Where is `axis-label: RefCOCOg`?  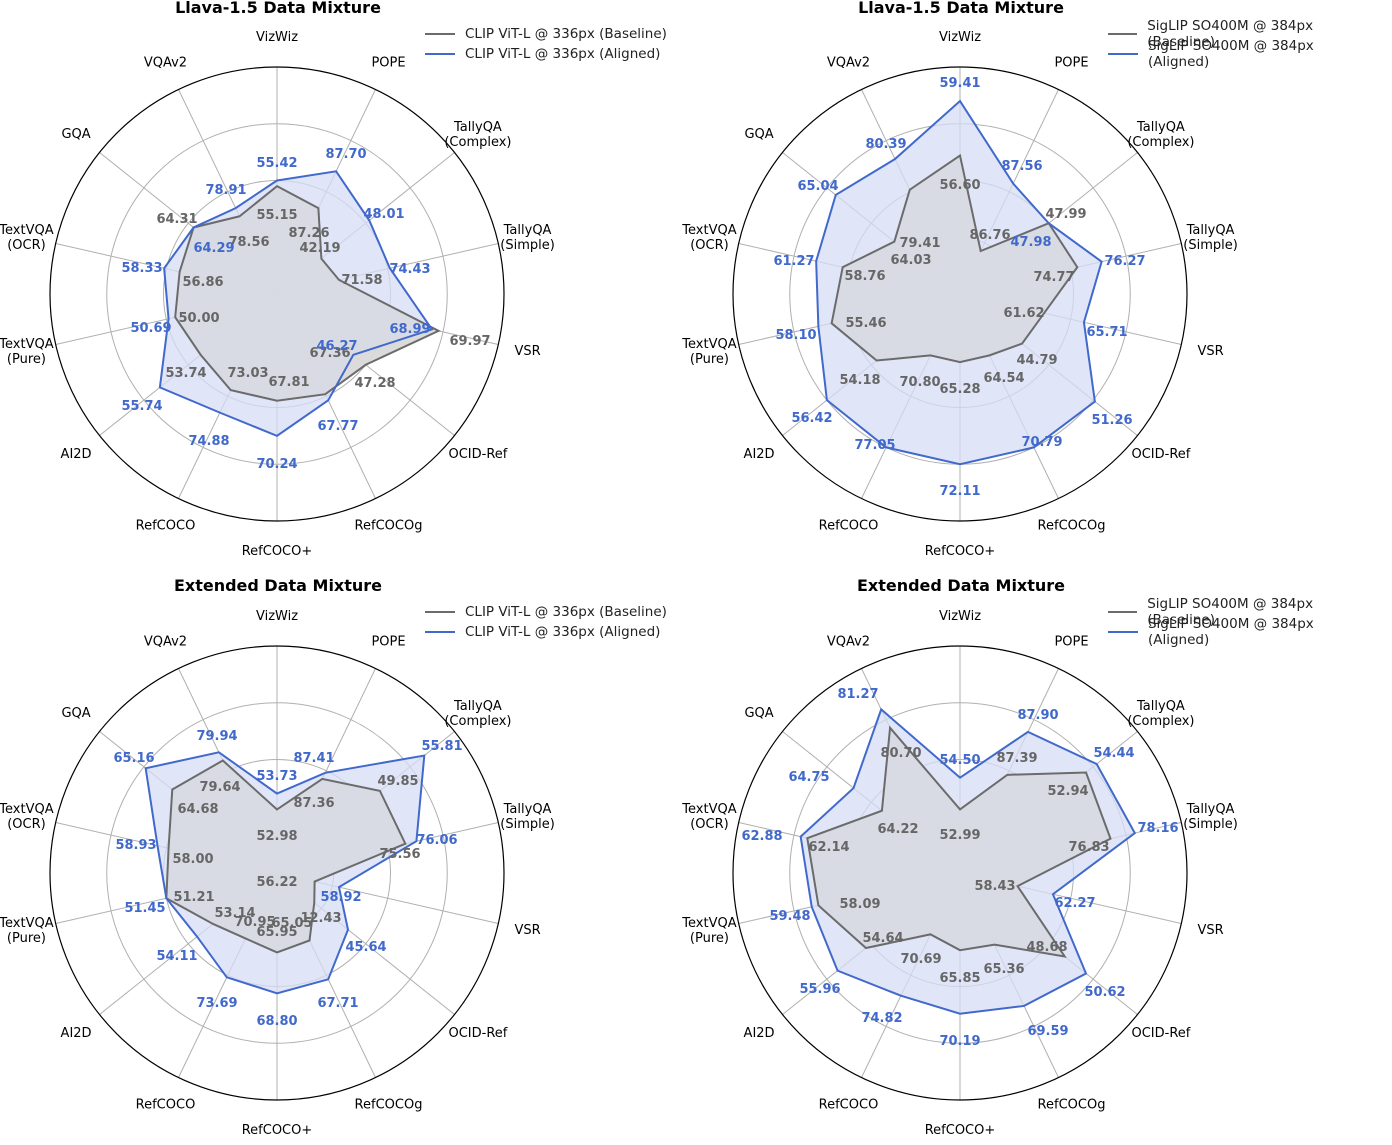 axis-label: RefCOCOg is located at coordinates (1072, 526).